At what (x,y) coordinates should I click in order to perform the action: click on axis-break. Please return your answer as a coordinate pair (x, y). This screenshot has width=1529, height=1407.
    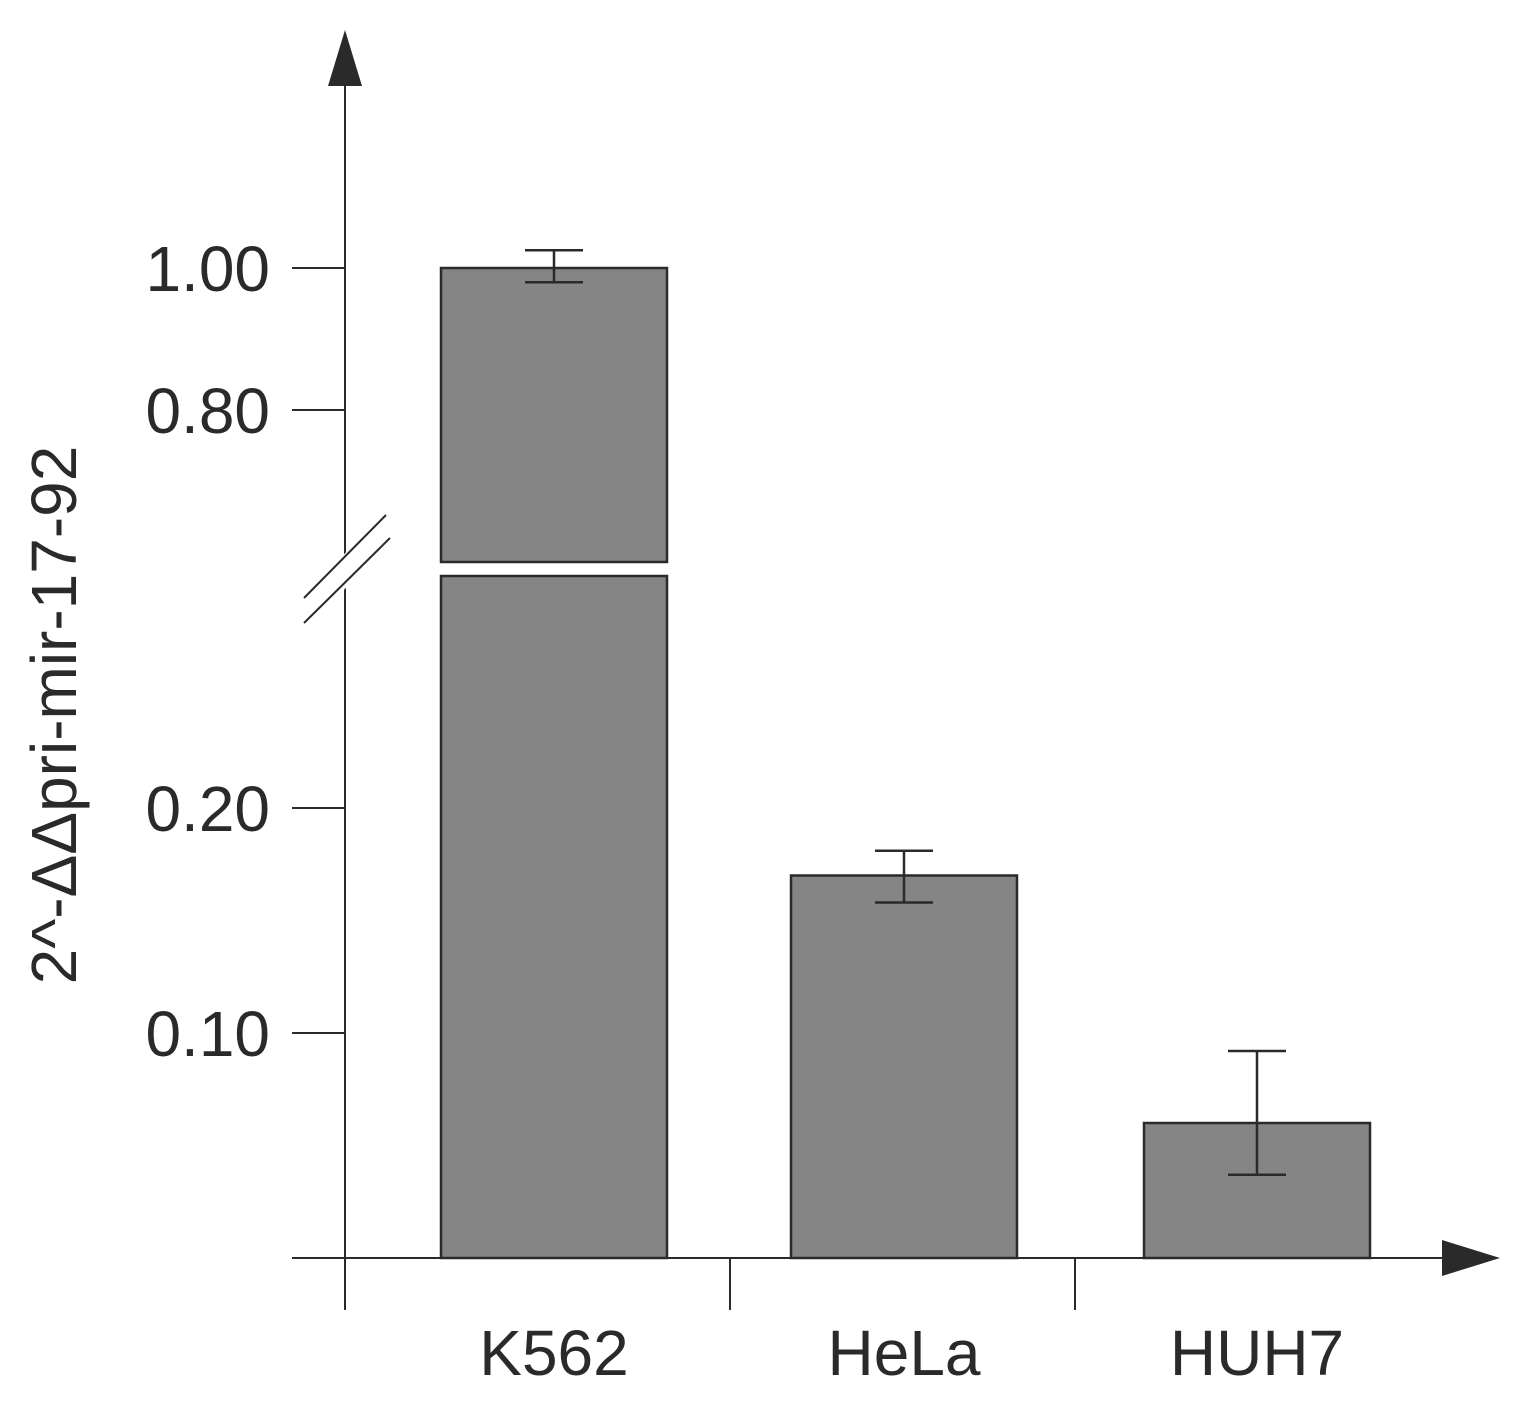
    Looking at the image, I should click on (346, 569).